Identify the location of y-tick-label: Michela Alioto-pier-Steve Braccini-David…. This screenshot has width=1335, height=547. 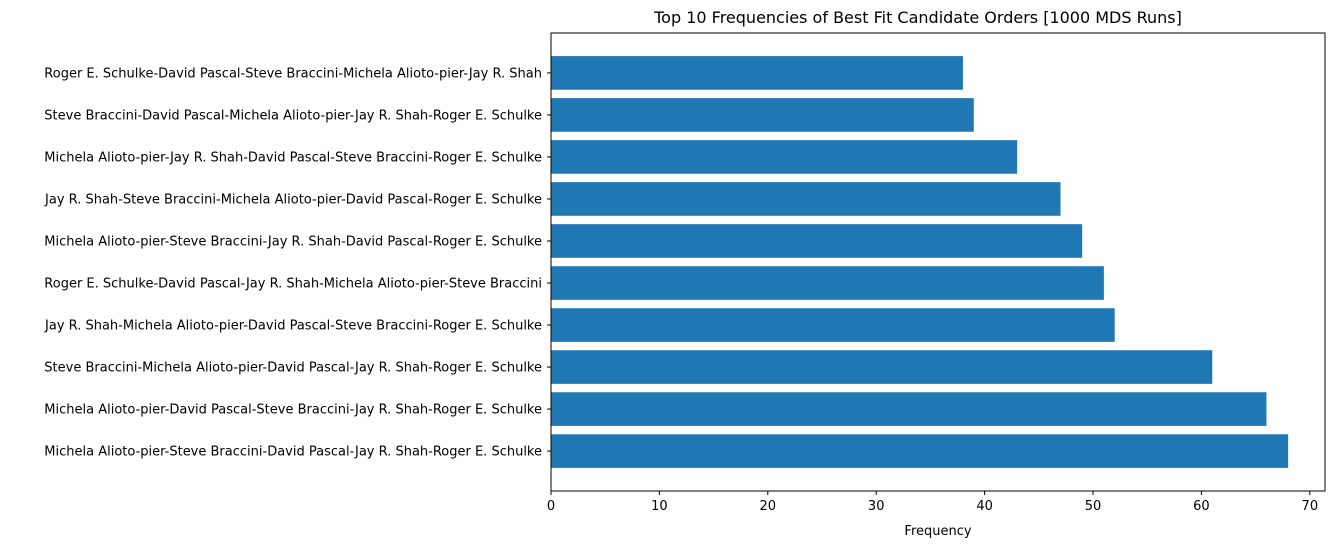
(293, 452).